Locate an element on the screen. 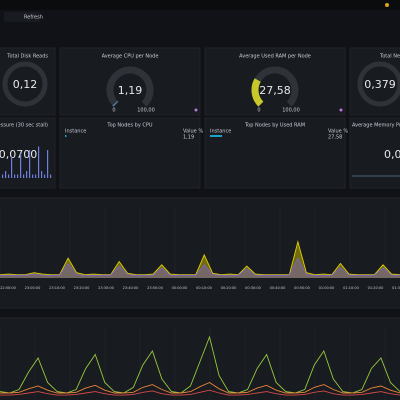  gauge-track is located at coordinates (130, 86).